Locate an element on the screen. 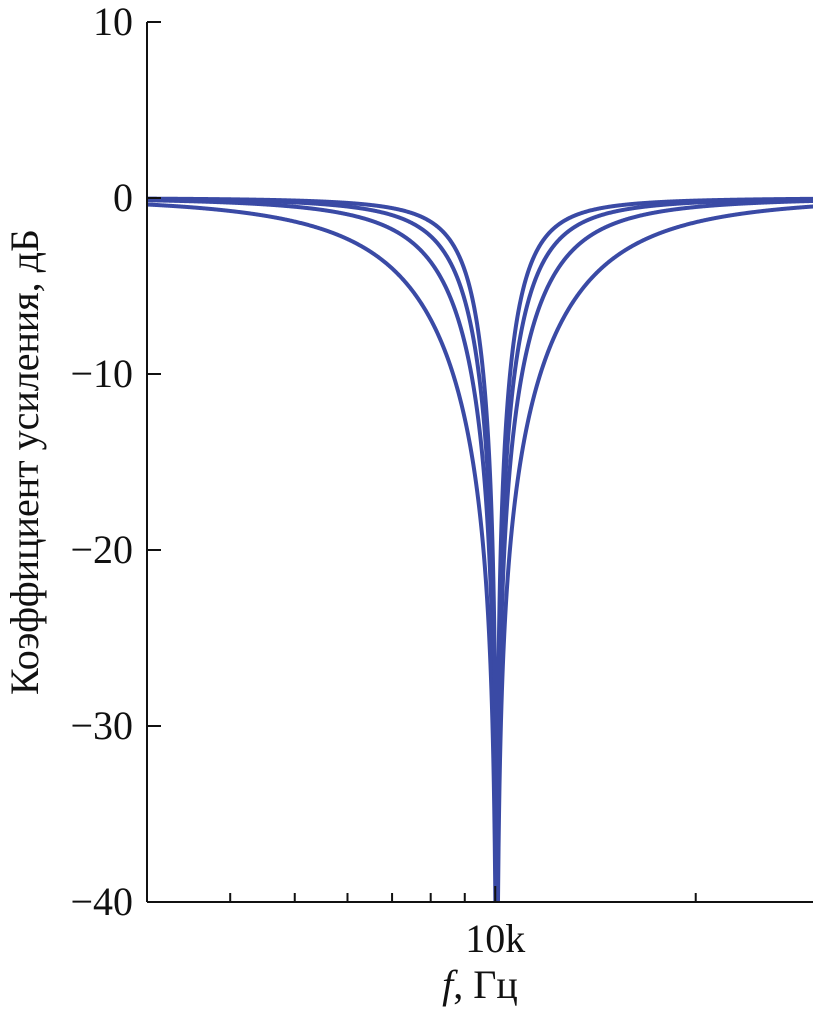 The width and height of the screenshot is (823, 1011). y-tick-label: 10 is located at coordinates (113, 22).